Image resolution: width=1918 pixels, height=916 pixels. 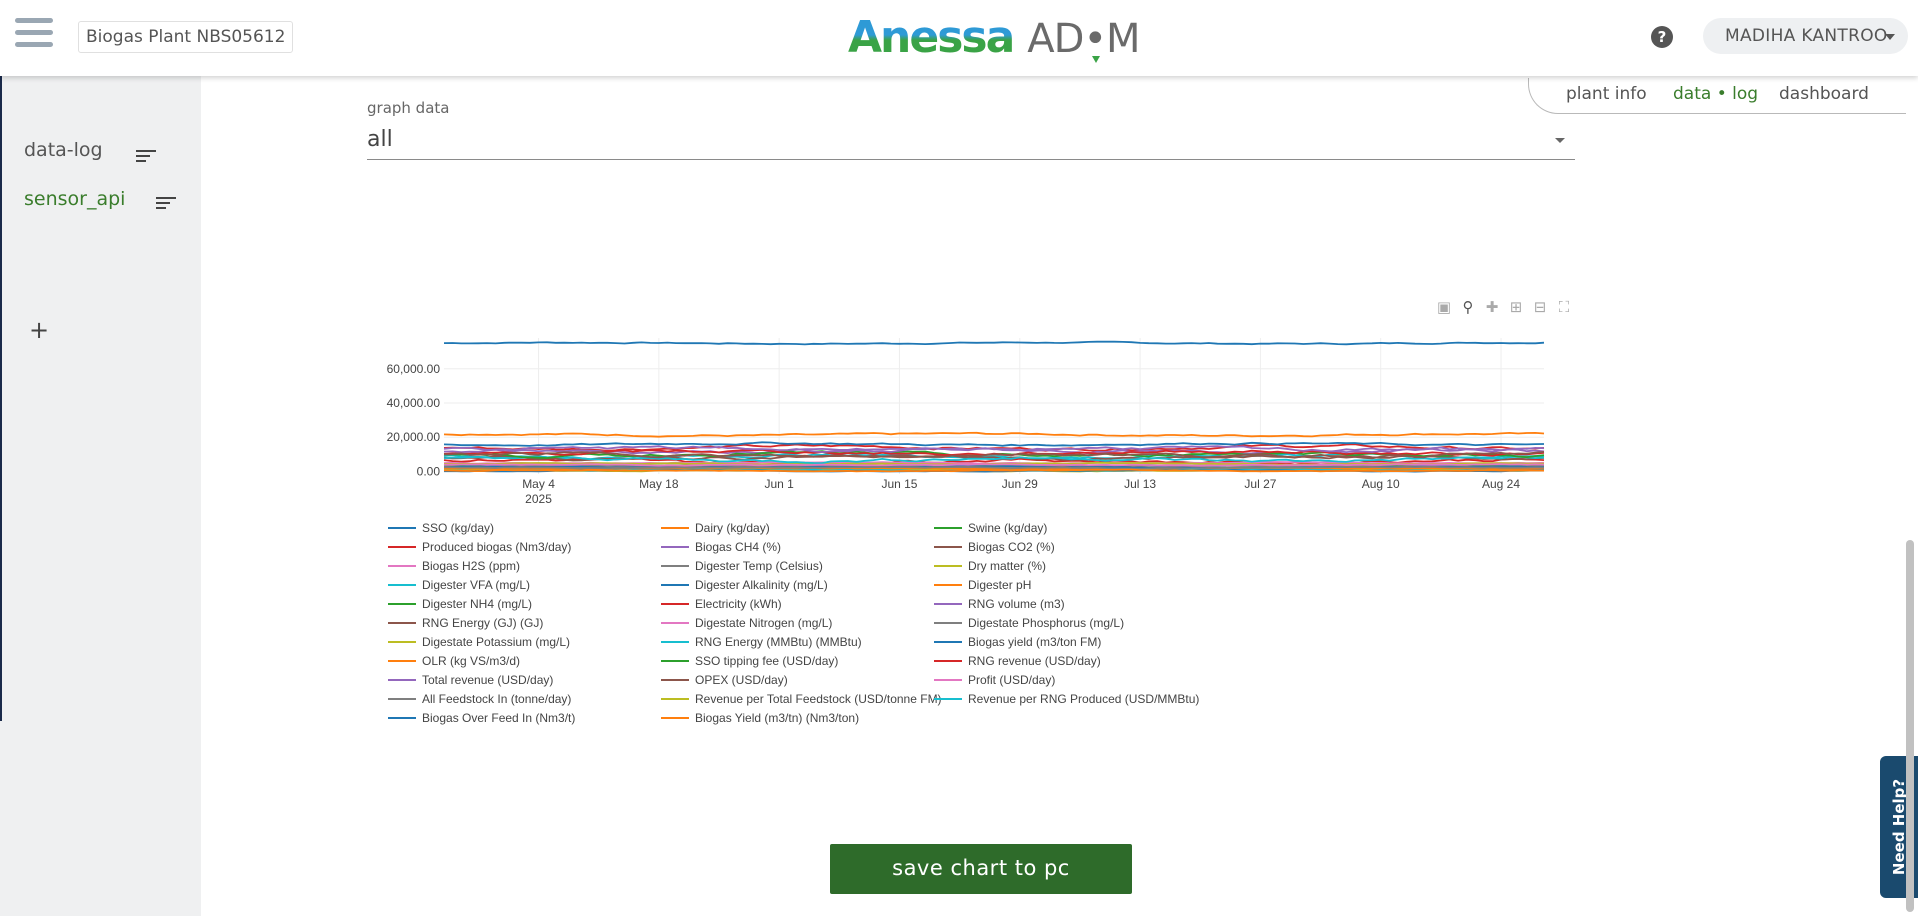 What do you see at coordinates (498, 718) in the screenshot?
I see `legend-entry: Biogas Over Feed In (Nm3/t)` at bounding box center [498, 718].